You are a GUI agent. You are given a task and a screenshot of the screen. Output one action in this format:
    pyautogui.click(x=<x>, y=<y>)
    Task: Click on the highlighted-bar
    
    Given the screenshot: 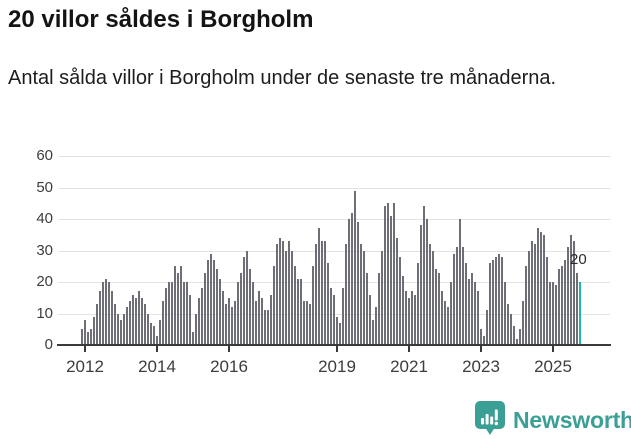 What is the action you would take?
    pyautogui.click(x=580, y=313)
    